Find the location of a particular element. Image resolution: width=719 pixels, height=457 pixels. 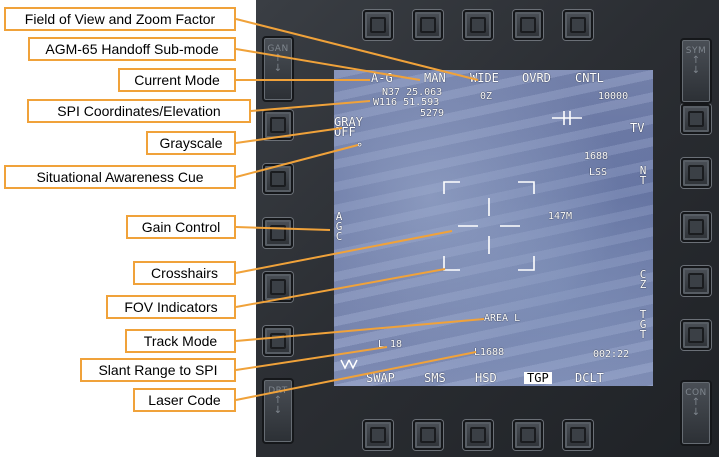

con-rocker: CON ↑ ↓ is located at coordinates (696, 413).